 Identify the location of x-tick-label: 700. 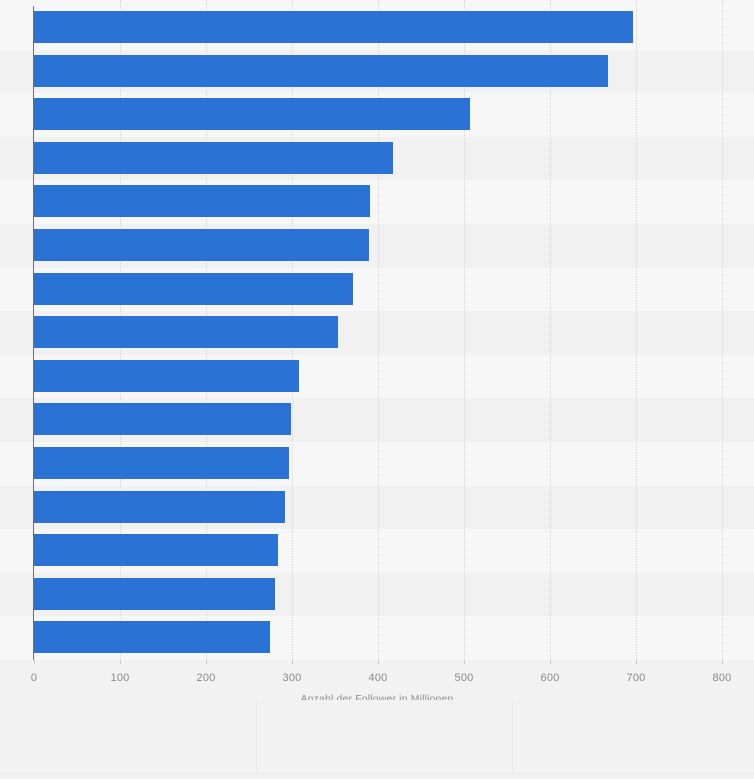
(636, 678).